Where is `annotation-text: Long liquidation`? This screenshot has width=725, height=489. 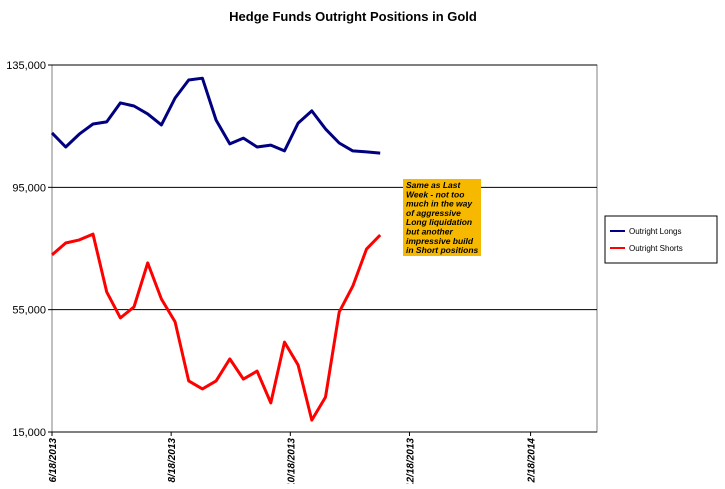 annotation-text: Long liquidation is located at coordinates (439, 222).